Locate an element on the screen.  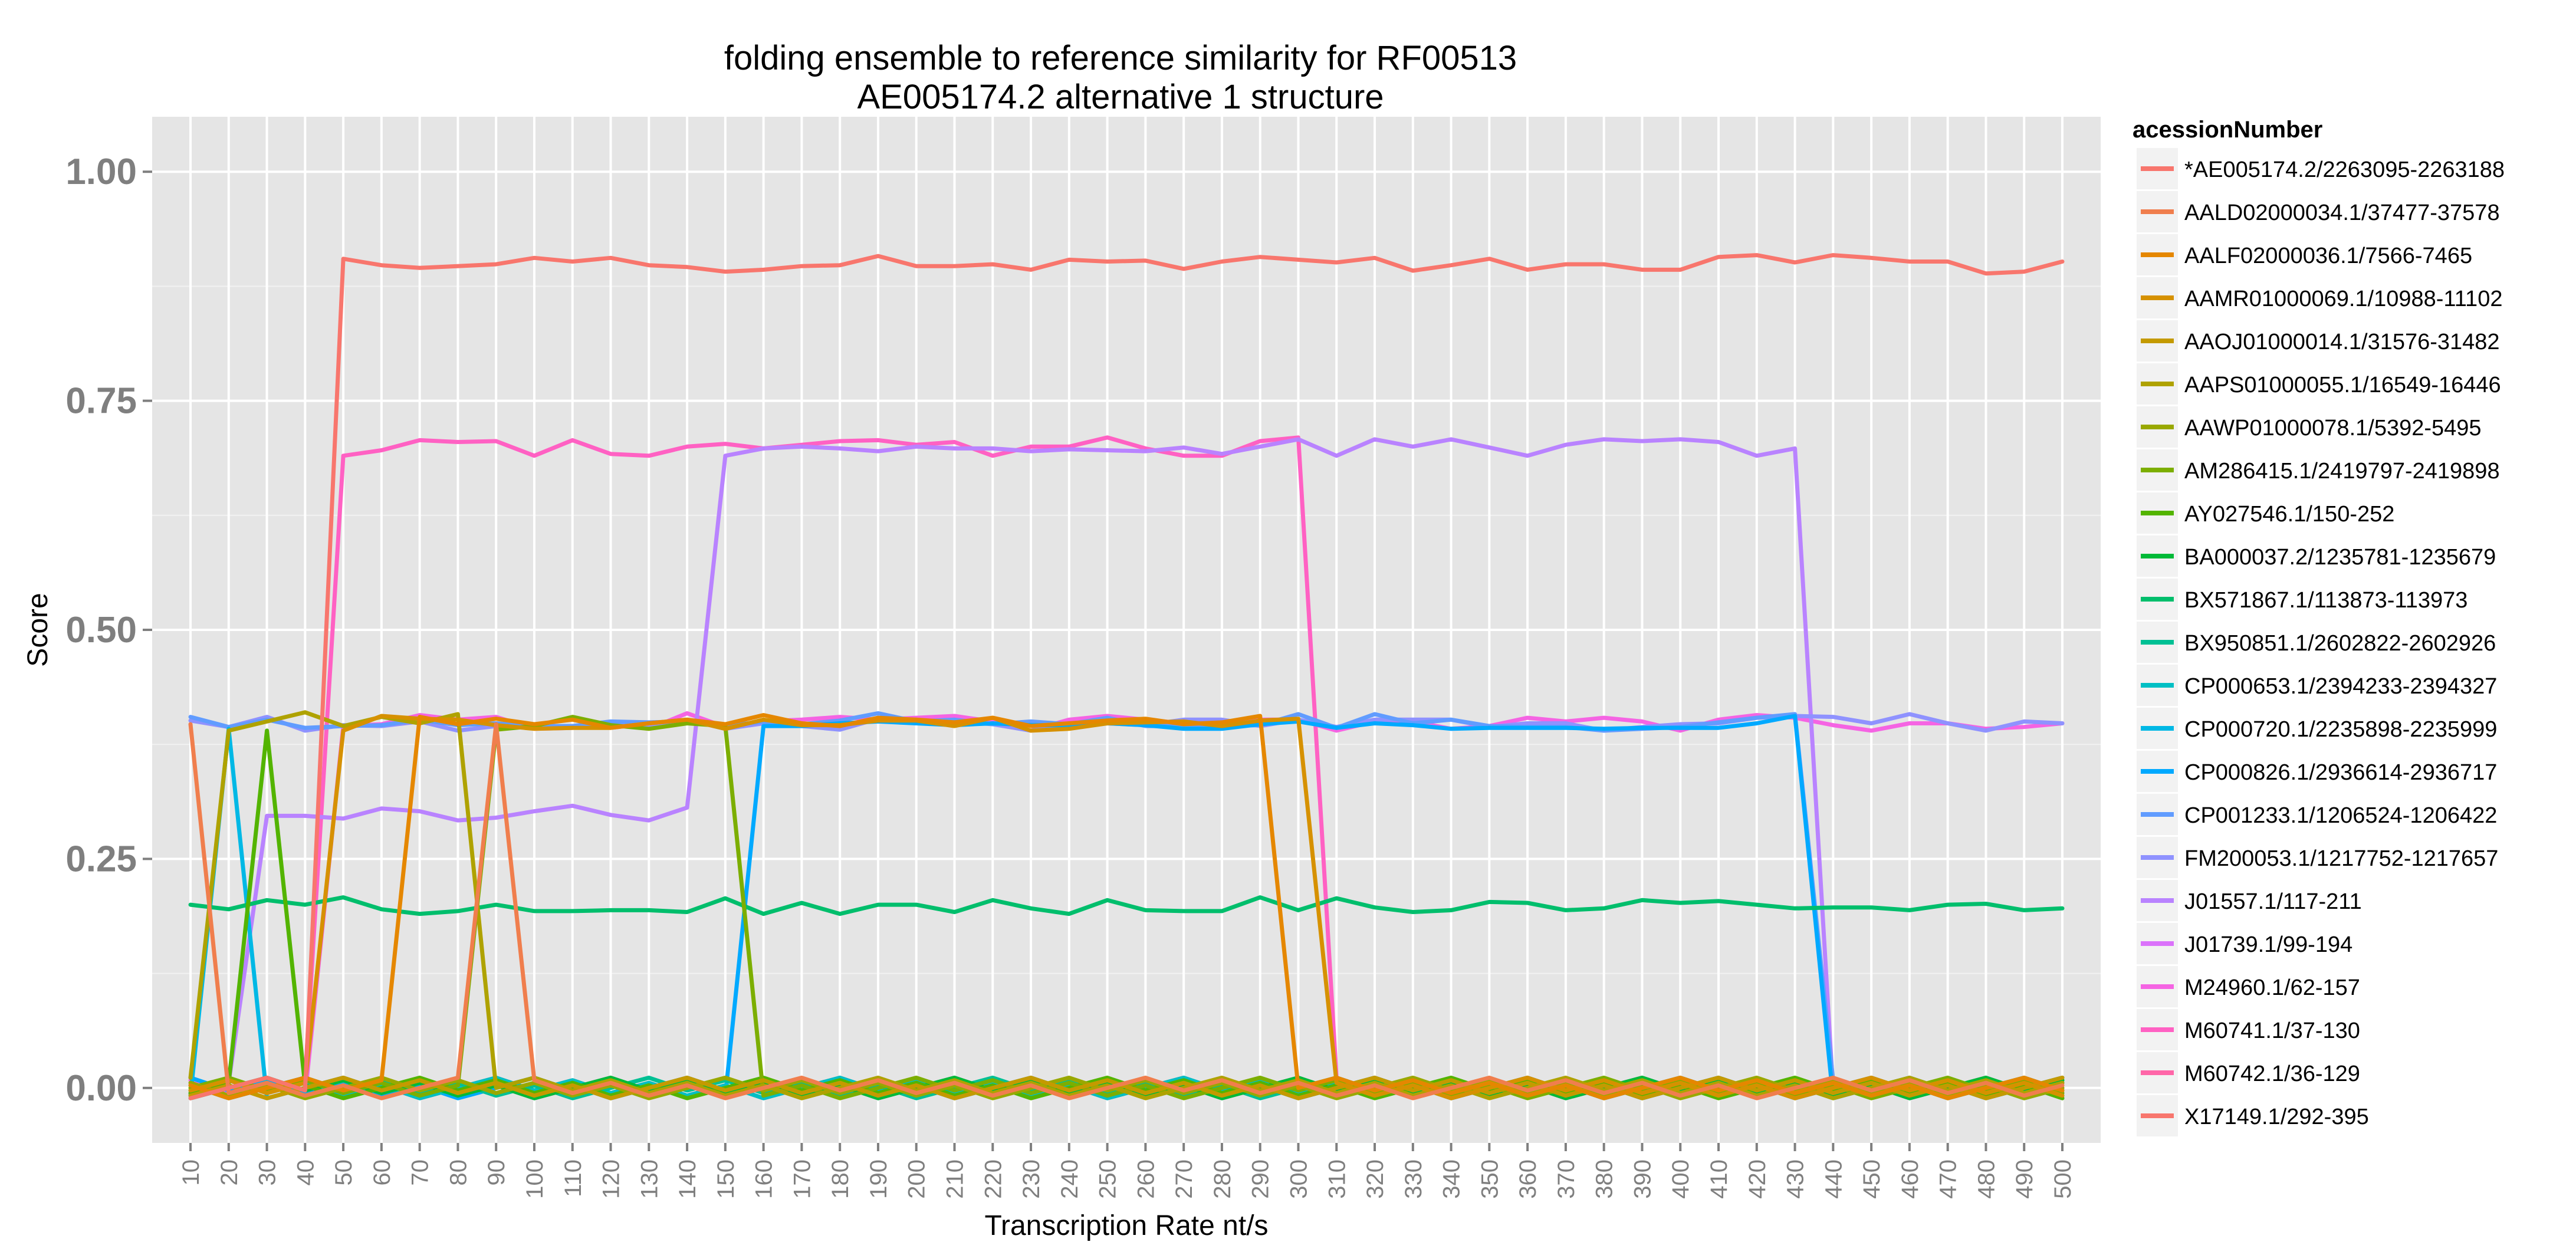
x-tick-label: 420 is located at coordinates (1757, 1179).